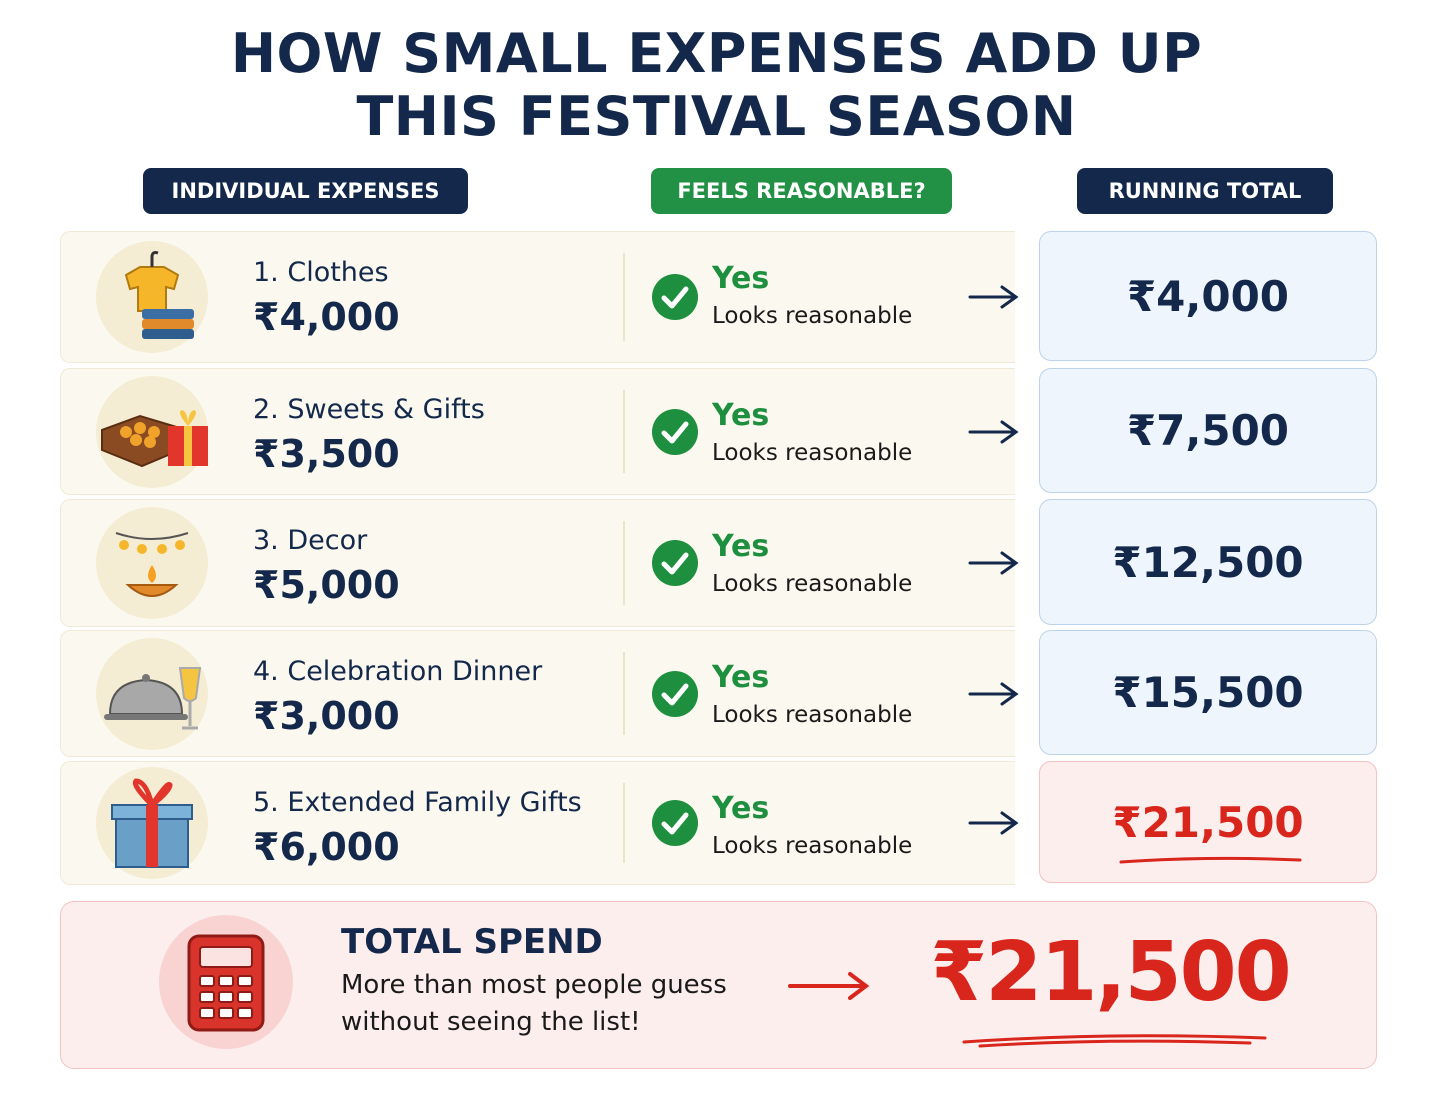  What do you see at coordinates (716, 116) in the screenshot?
I see `title-line: THIS FESTIVAL SEASON` at bounding box center [716, 116].